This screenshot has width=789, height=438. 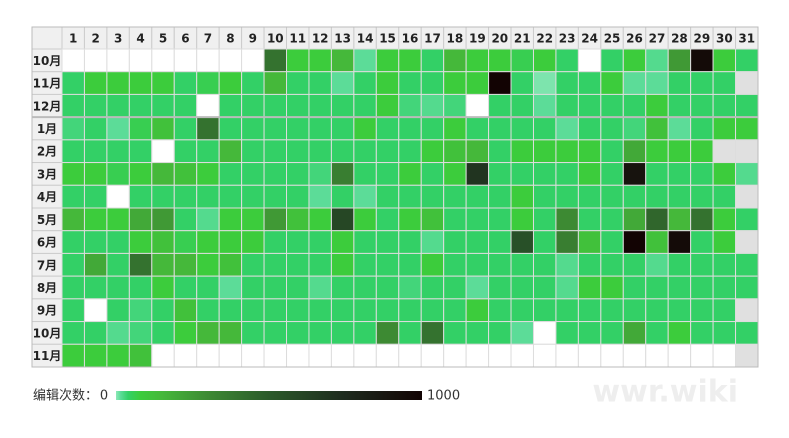 I want to click on column-header: 13, so click(x=342, y=39).